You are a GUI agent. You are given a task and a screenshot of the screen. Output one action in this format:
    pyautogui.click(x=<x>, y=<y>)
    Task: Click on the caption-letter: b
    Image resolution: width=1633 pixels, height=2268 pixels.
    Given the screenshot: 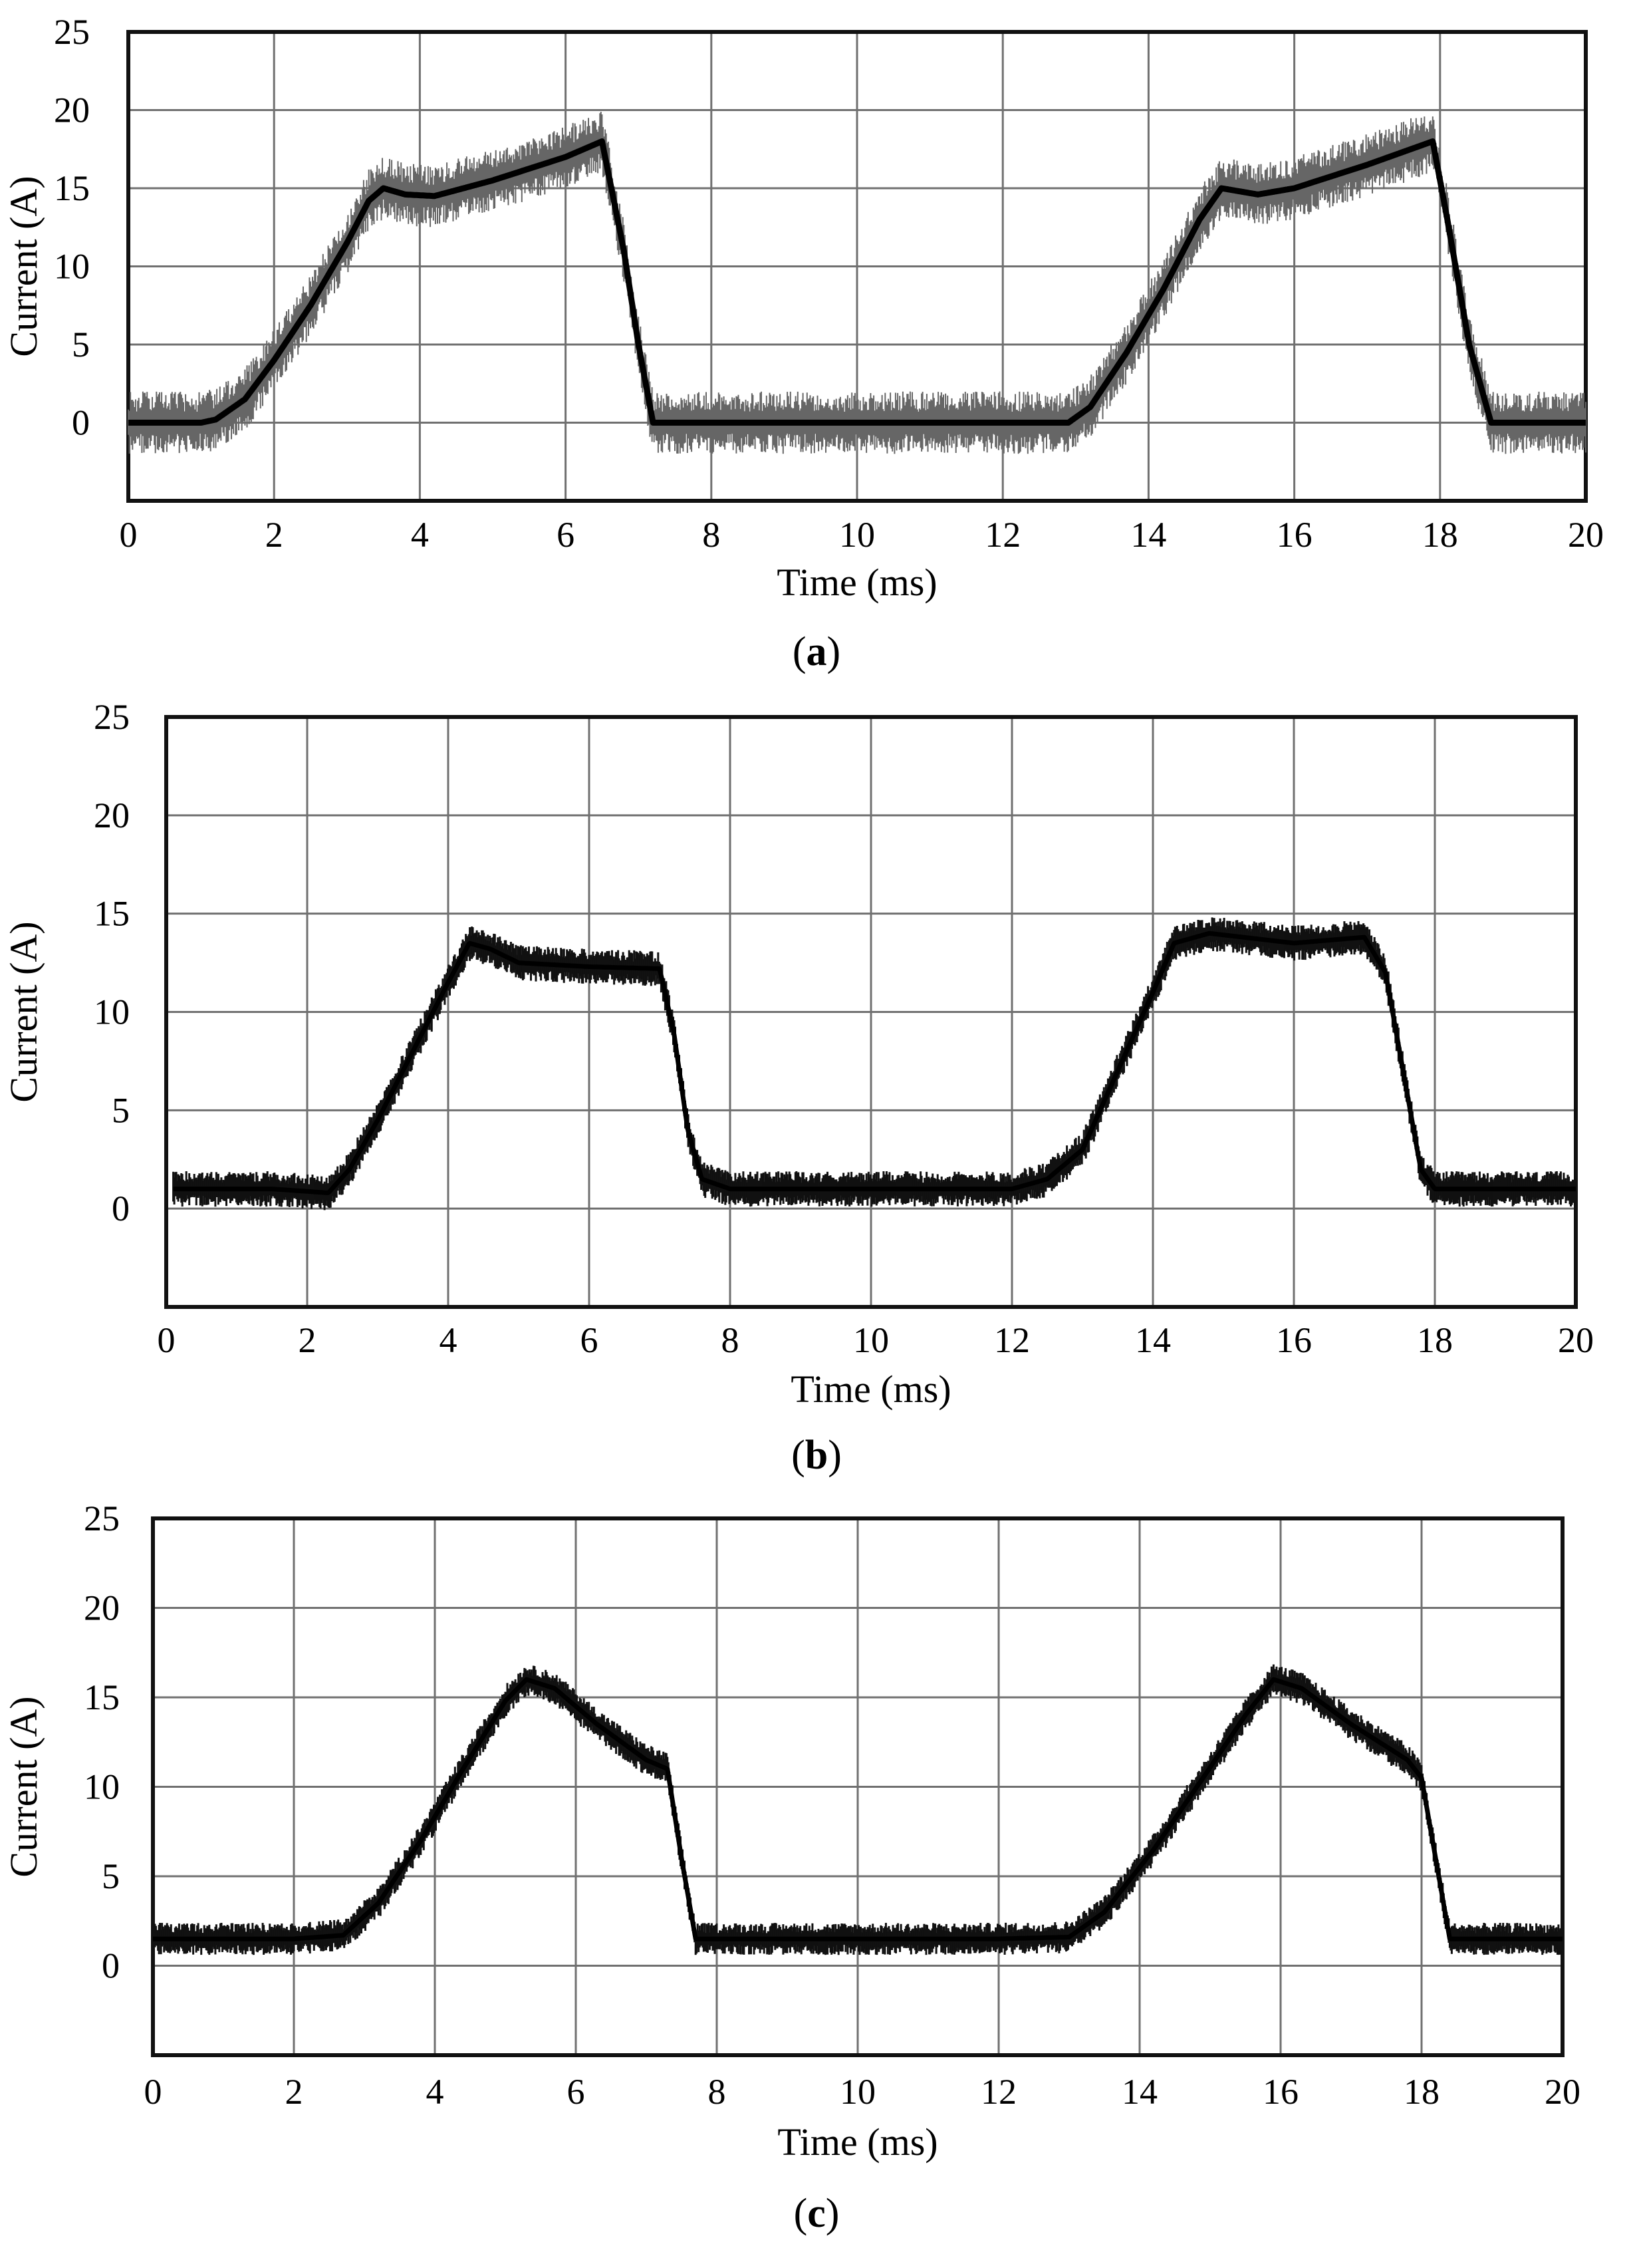 What is the action you would take?
    pyautogui.click(x=816, y=1456)
    